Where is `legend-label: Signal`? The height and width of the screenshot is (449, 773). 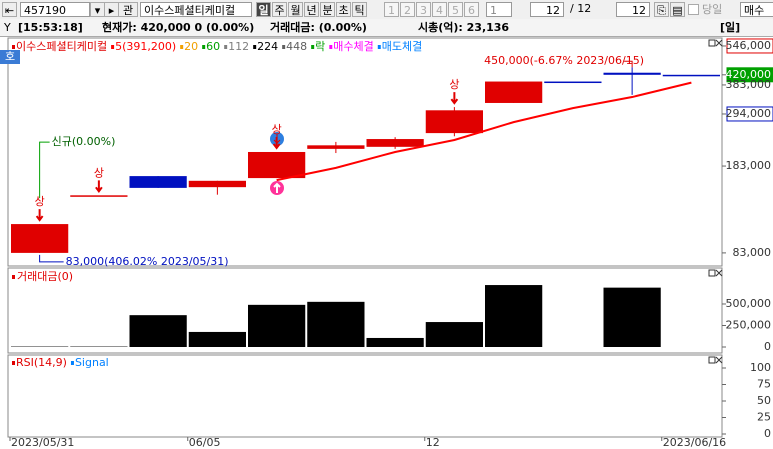
legend-label: Signal is located at coordinates (92, 362).